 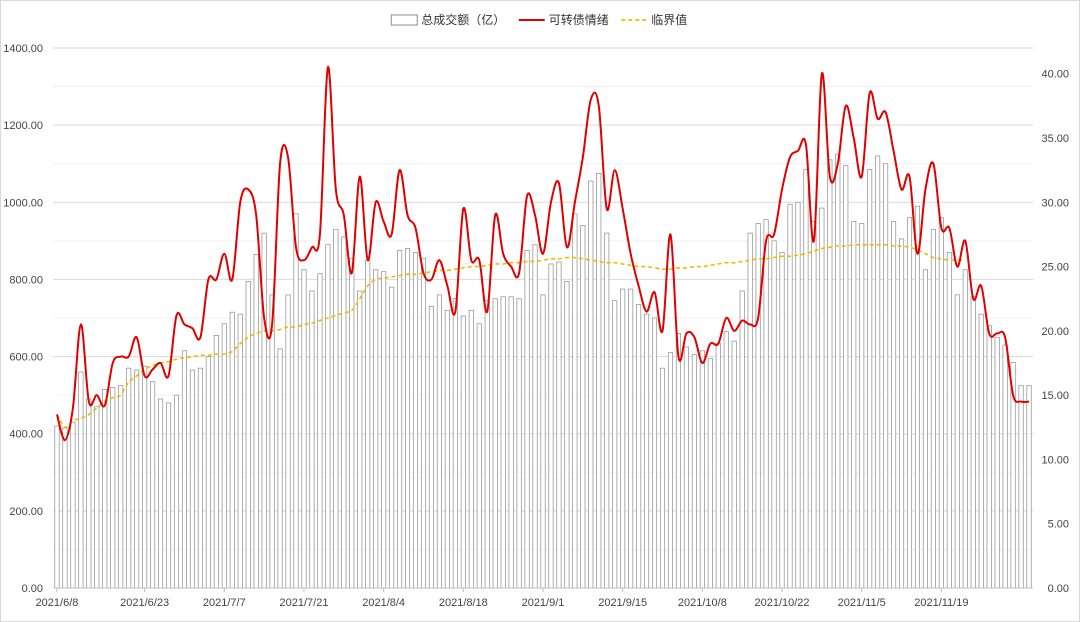 I want to click on left-axis-tick-label: 1000.00, so click(x=23, y=203).